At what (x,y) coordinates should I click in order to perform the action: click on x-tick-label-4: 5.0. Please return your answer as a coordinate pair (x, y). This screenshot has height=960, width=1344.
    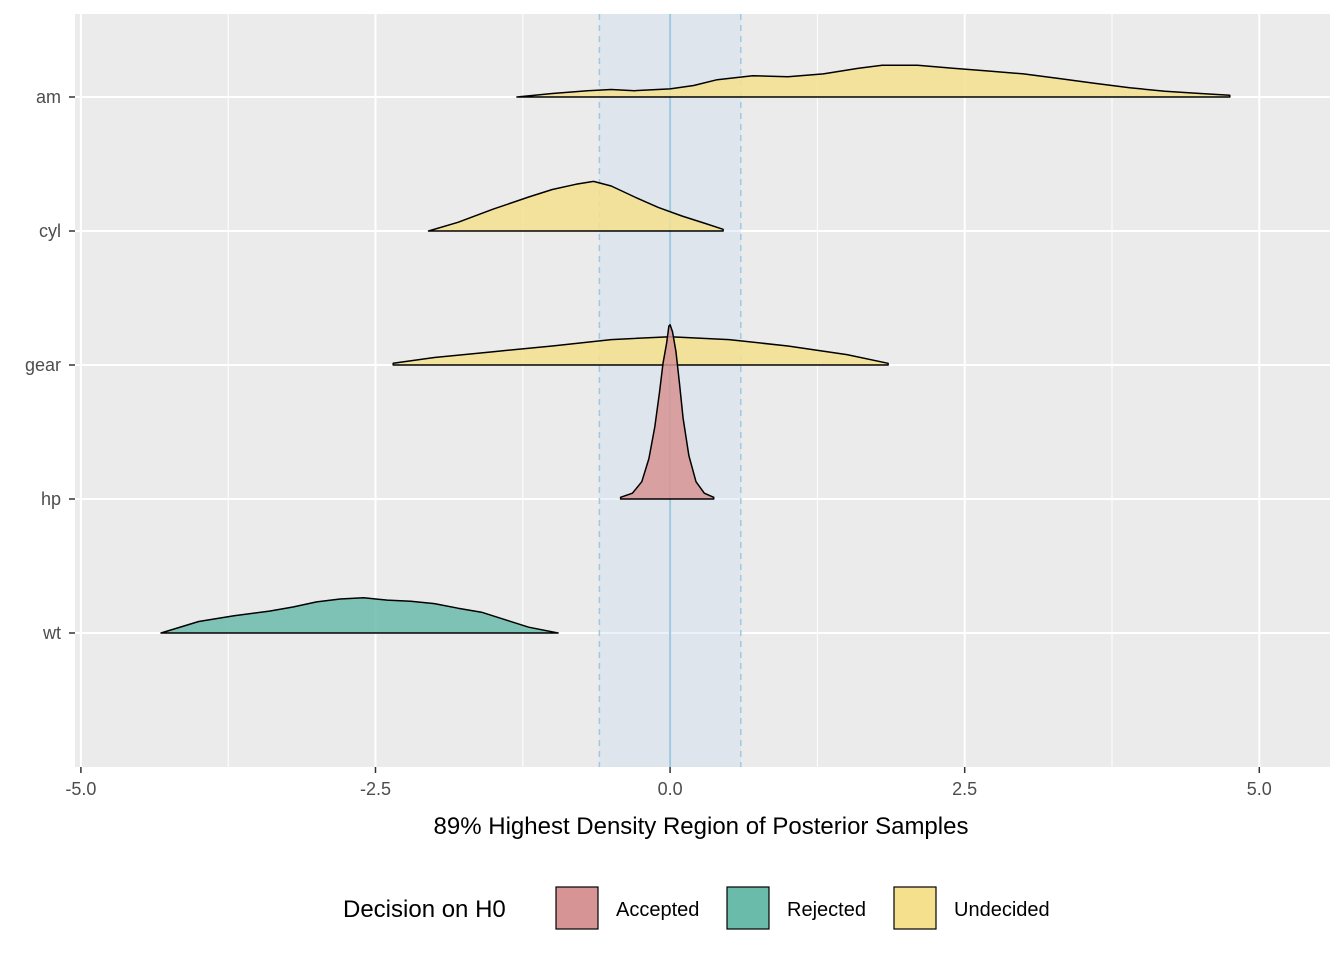
    Looking at the image, I should click on (1259, 789).